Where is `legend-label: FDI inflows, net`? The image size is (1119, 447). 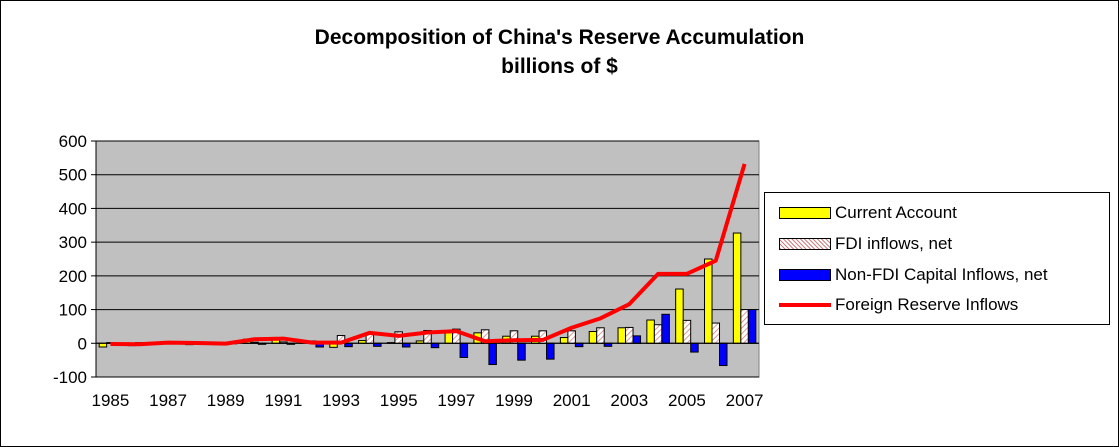
legend-label: FDI inflows, net is located at coordinates (894, 243).